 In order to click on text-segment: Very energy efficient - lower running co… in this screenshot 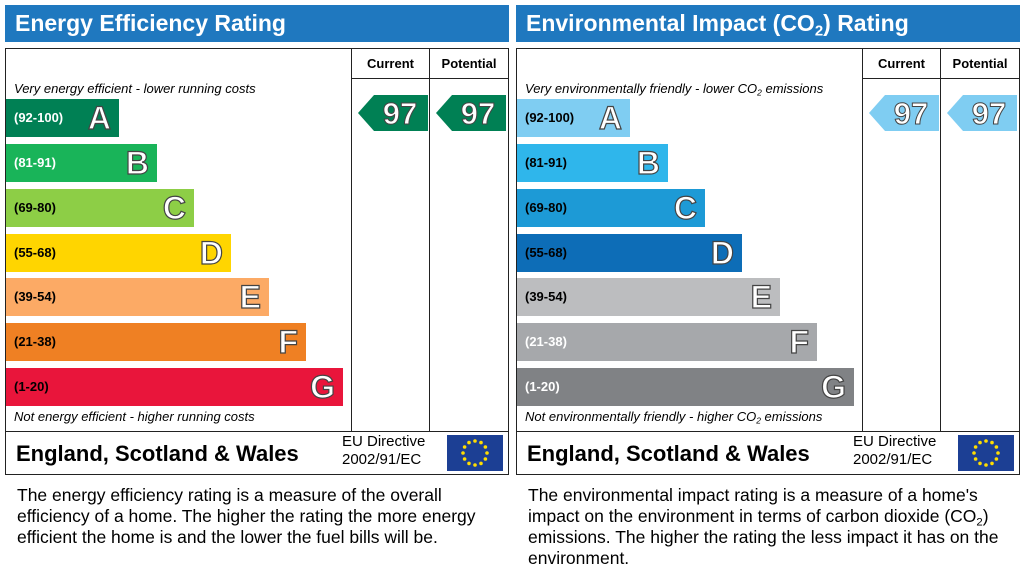, I will do `click(135, 88)`.